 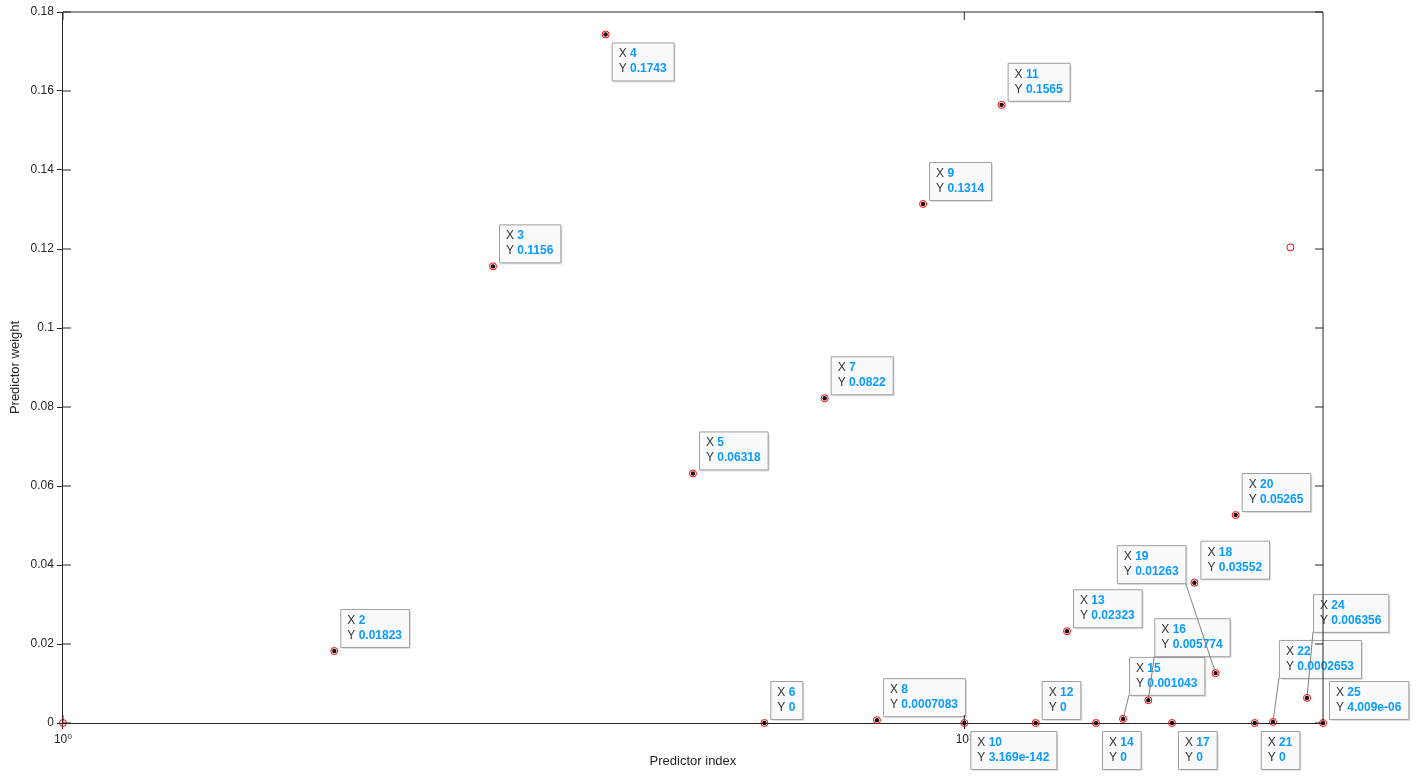 What do you see at coordinates (786, 699) in the screenshot?
I see `annotation: X 6 Y 0` at bounding box center [786, 699].